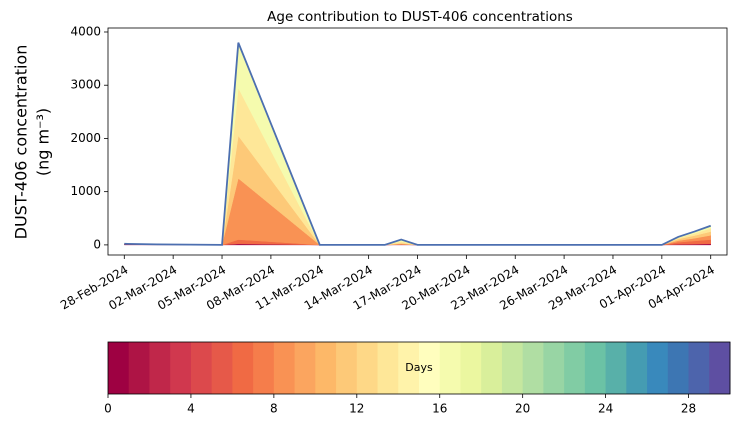 Image resolution: width=739 pixels, height=425 pixels. What do you see at coordinates (21, 142) in the screenshot?
I see `y-axis-label: DUST-406 concentration` at bounding box center [21, 142].